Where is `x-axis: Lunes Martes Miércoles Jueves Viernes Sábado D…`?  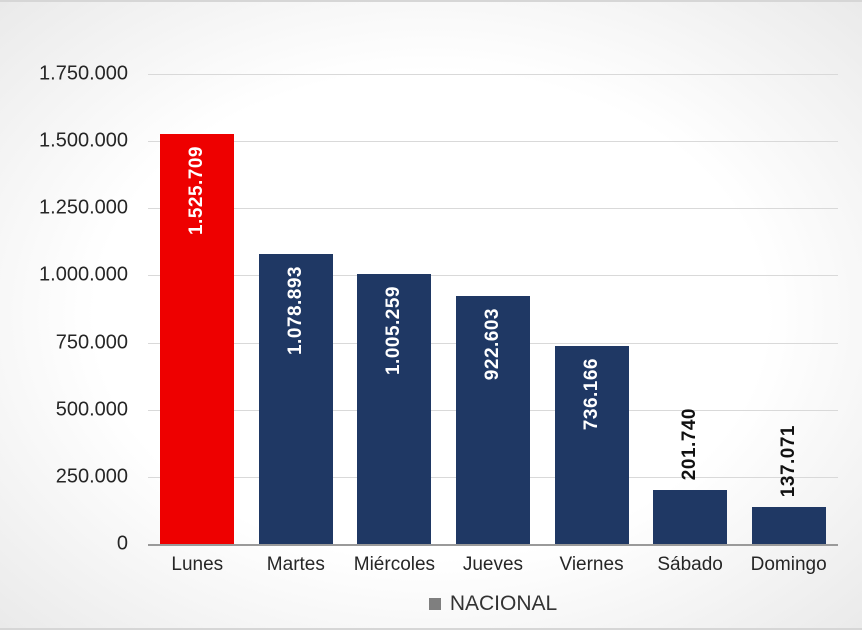
x-axis: Lunes Martes Miércoles Jueves Viernes Sábado D… is located at coordinates (493, 565).